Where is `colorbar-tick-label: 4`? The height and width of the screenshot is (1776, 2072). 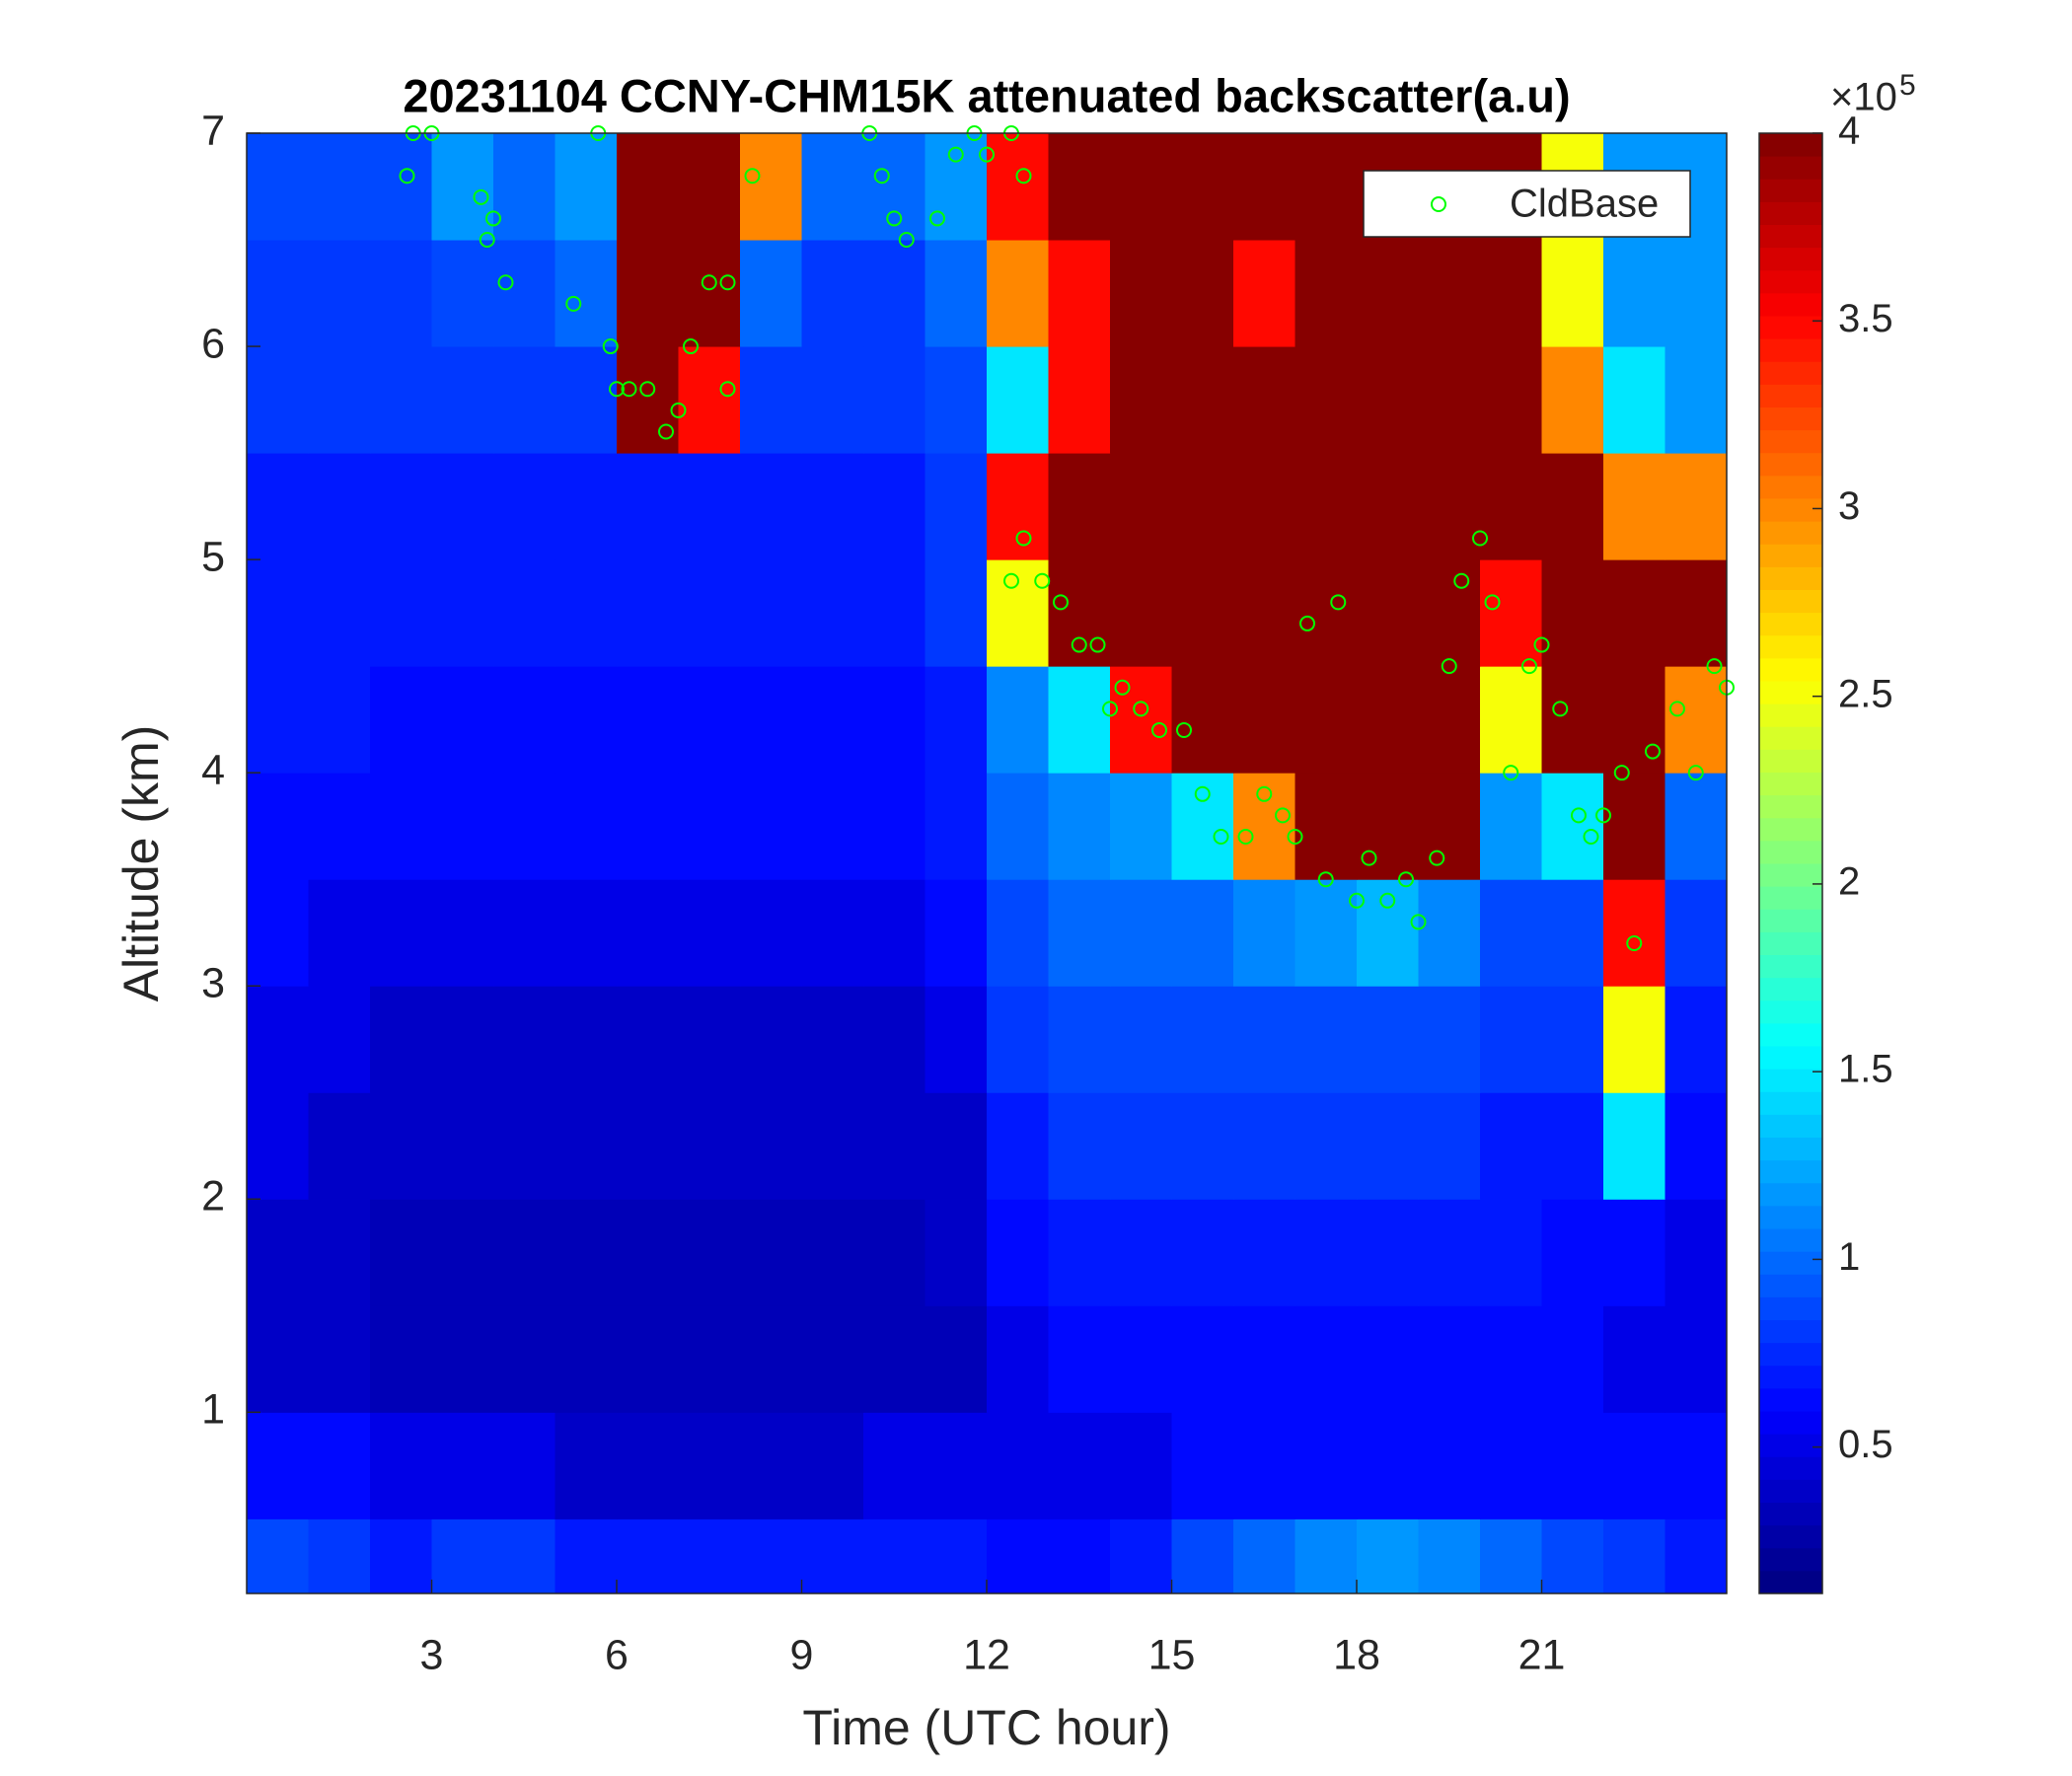 colorbar-tick-label: 4 is located at coordinates (1849, 131).